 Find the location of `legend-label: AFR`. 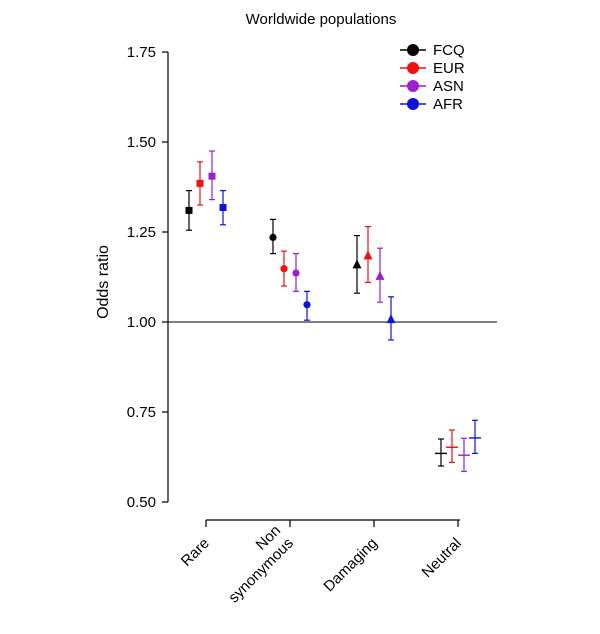

legend-label: AFR is located at coordinates (448, 104).